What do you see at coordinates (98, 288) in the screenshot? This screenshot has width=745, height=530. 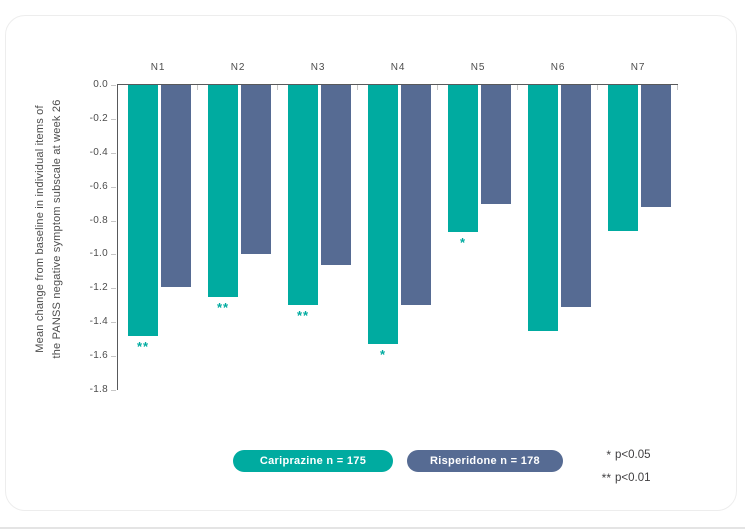 I see `y-axis-tick-label: -1.2` at bounding box center [98, 288].